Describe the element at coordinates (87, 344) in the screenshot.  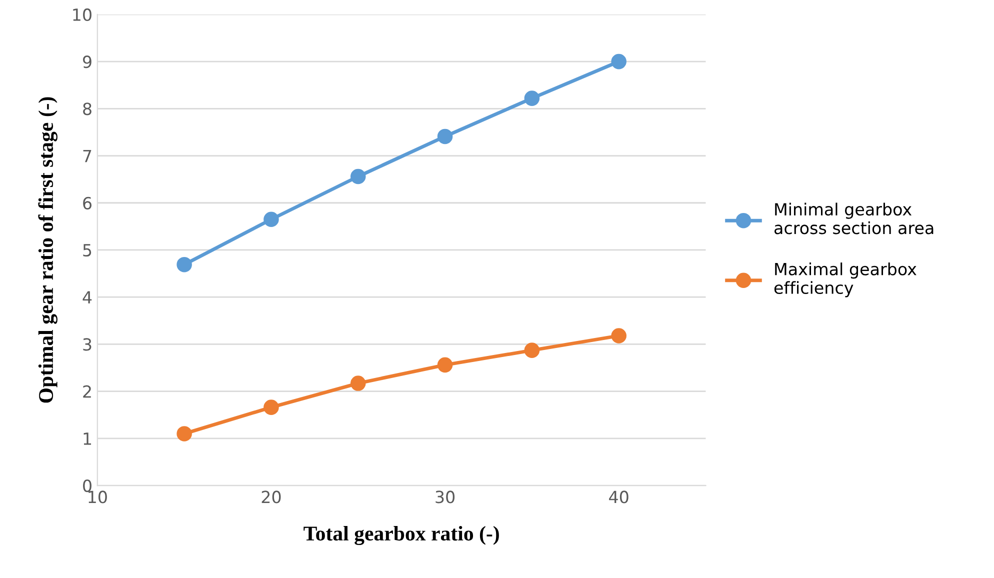
I see `y-tick-label: 3` at that location.